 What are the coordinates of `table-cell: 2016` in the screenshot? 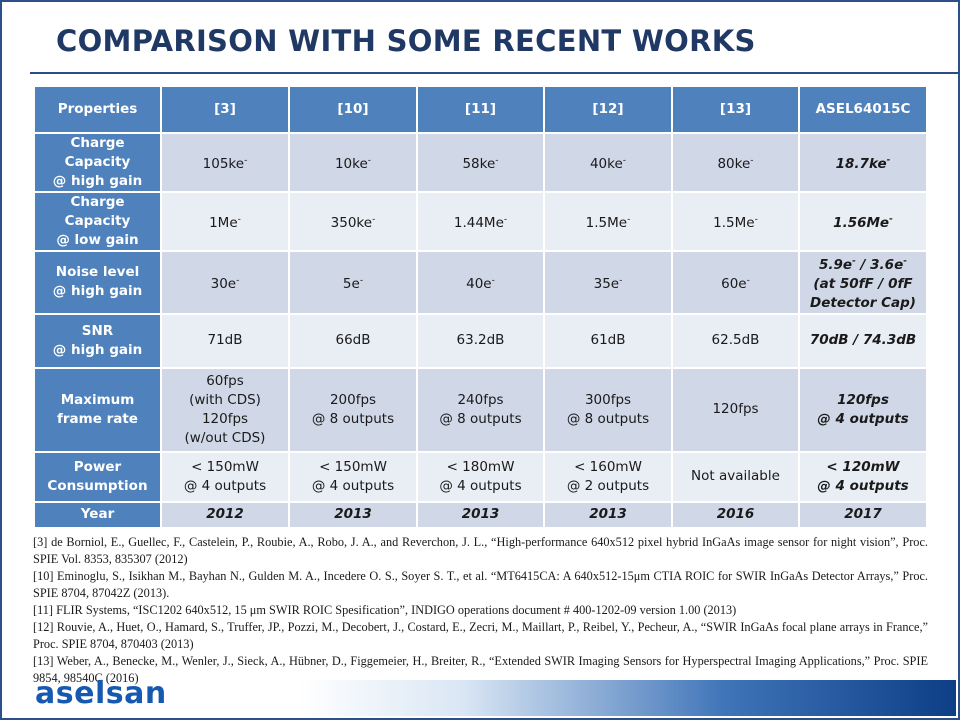 It's located at (735, 514).